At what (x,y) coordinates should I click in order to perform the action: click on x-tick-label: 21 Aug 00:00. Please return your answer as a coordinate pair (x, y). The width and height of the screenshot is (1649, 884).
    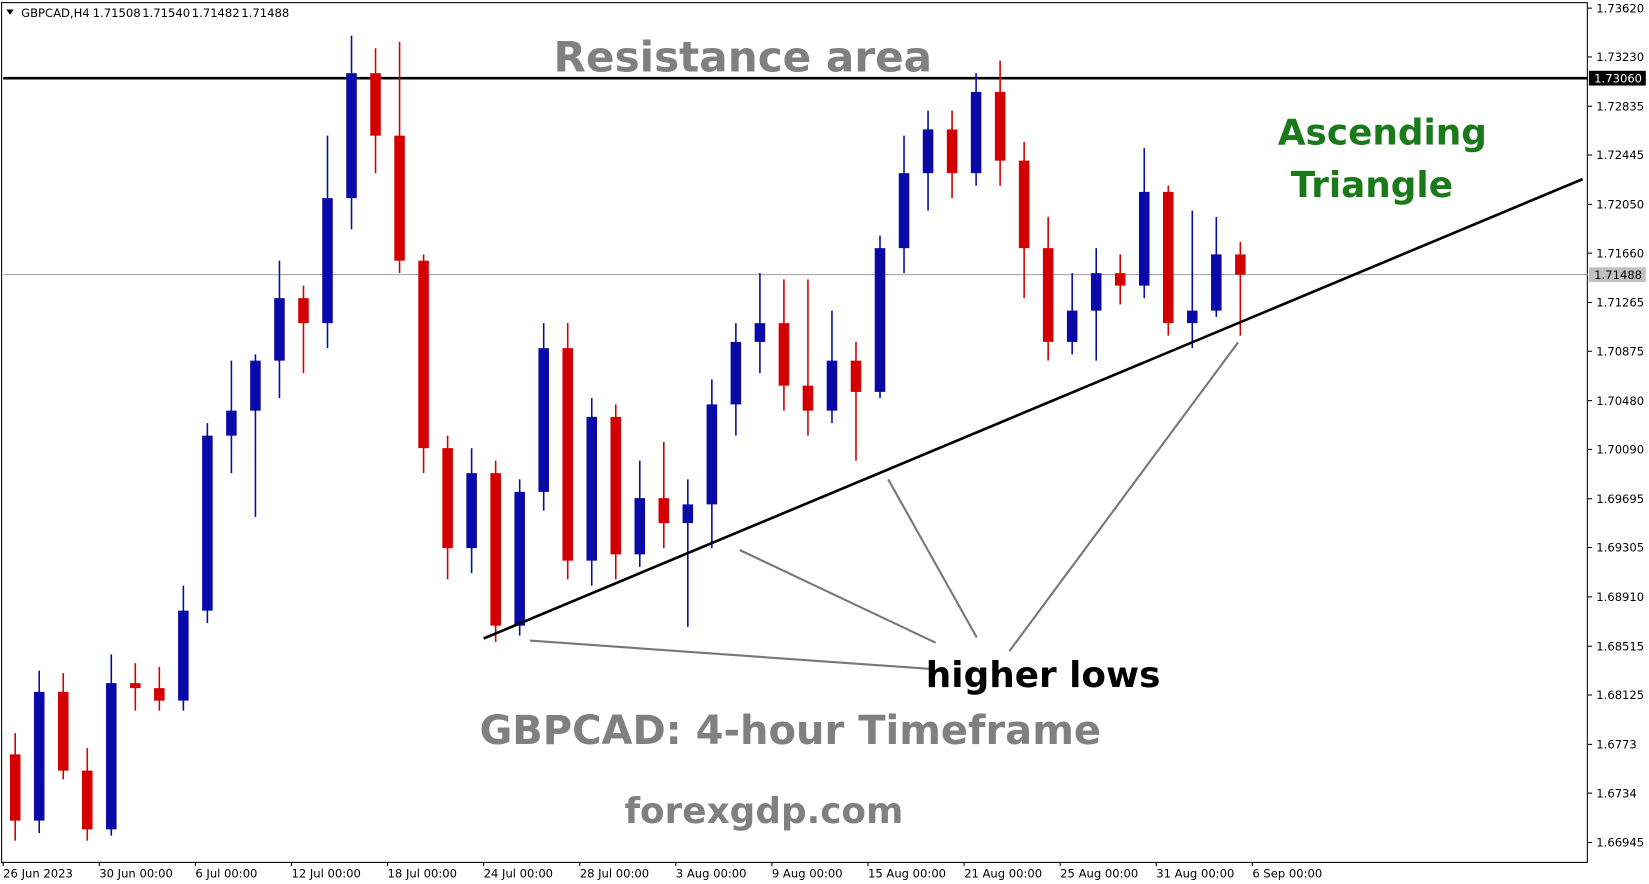
    Looking at the image, I should click on (1003, 874).